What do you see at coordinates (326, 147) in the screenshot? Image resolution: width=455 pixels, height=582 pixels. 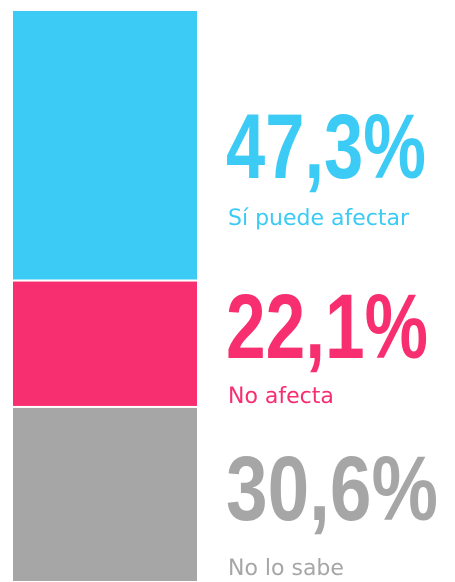 I see `value-label: 47,3%` at bounding box center [326, 147].